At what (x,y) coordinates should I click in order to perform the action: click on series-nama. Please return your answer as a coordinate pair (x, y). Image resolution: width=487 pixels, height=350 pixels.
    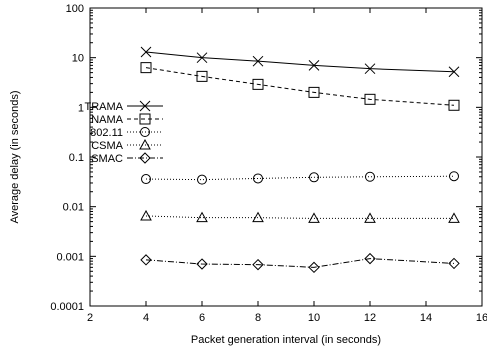
    Looking at the image, I should click on (300, 86).